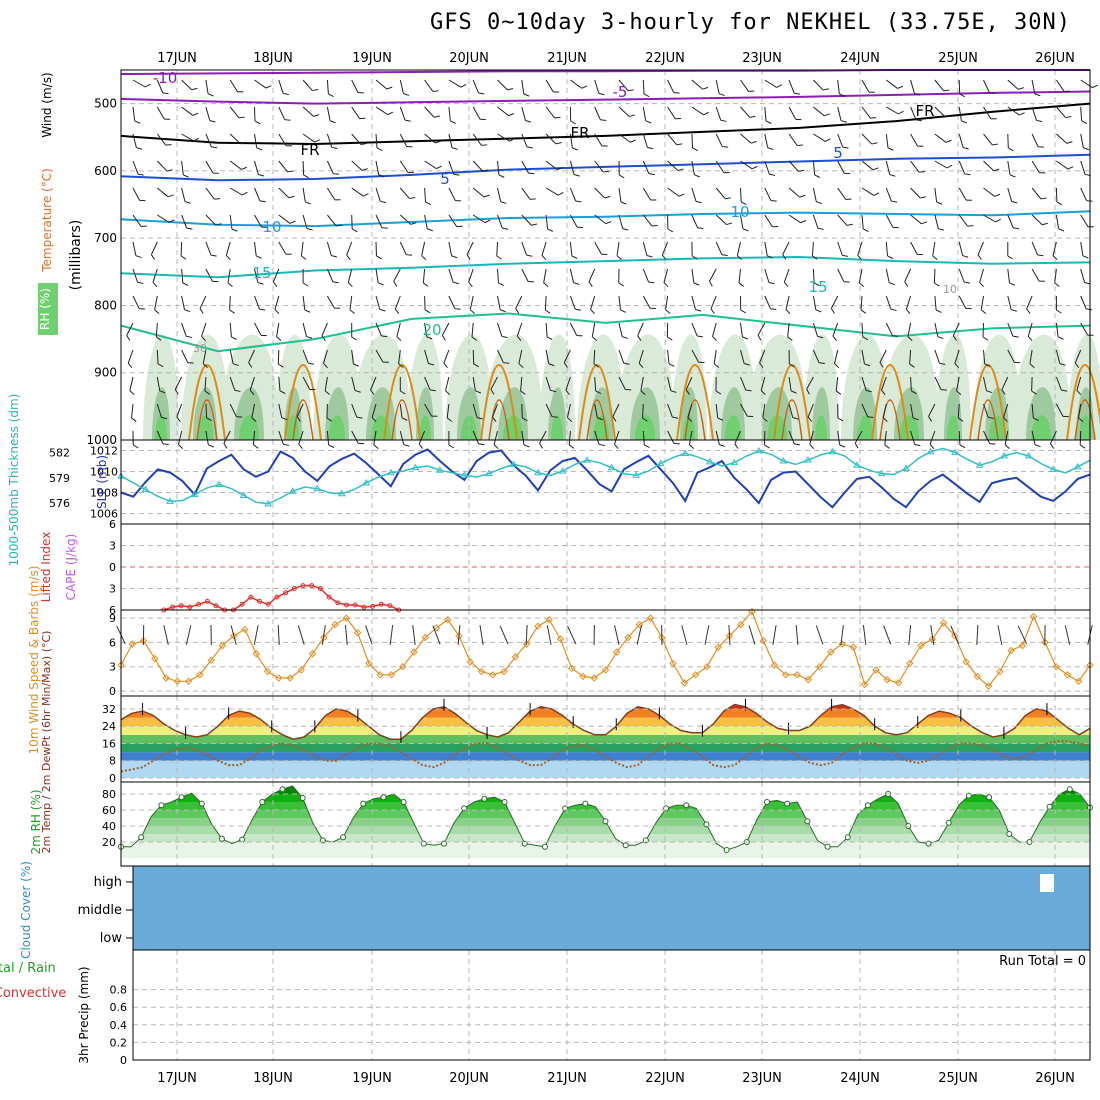  What do you see at coordinates (605, 219) in the screenshot?
I see `isotherm-line` at bounding box center [605, 219].